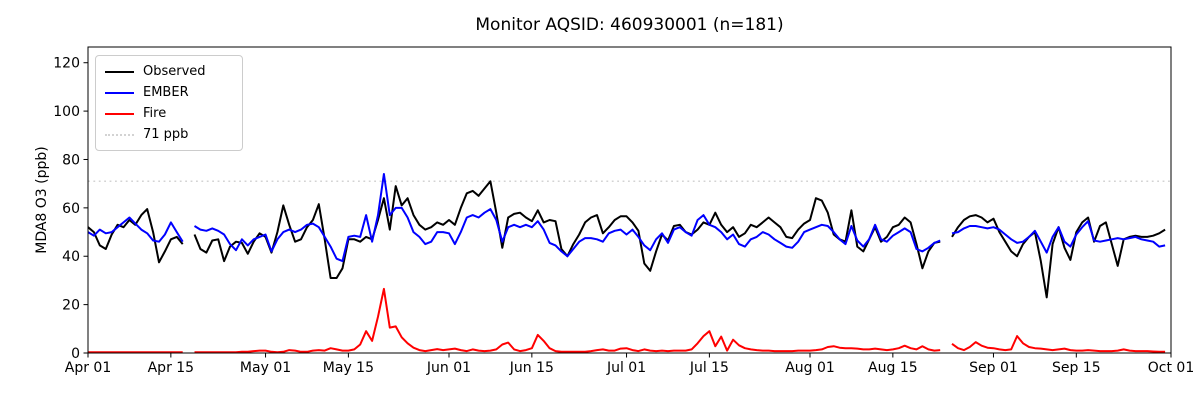 This screenshot has height=400, width=1200. I want to click on legend-label: Fire, so click(155, 113).